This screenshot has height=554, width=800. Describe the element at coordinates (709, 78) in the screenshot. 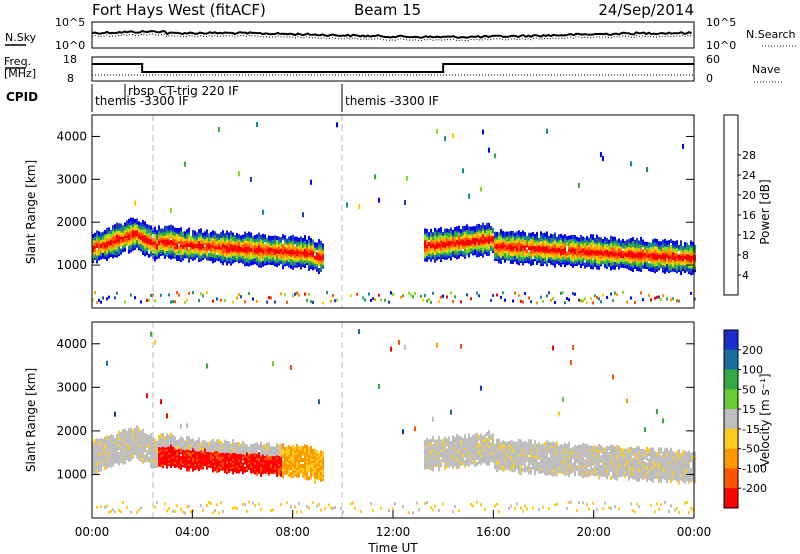

I see `freq-right-tick-bottom: 0` at that location.